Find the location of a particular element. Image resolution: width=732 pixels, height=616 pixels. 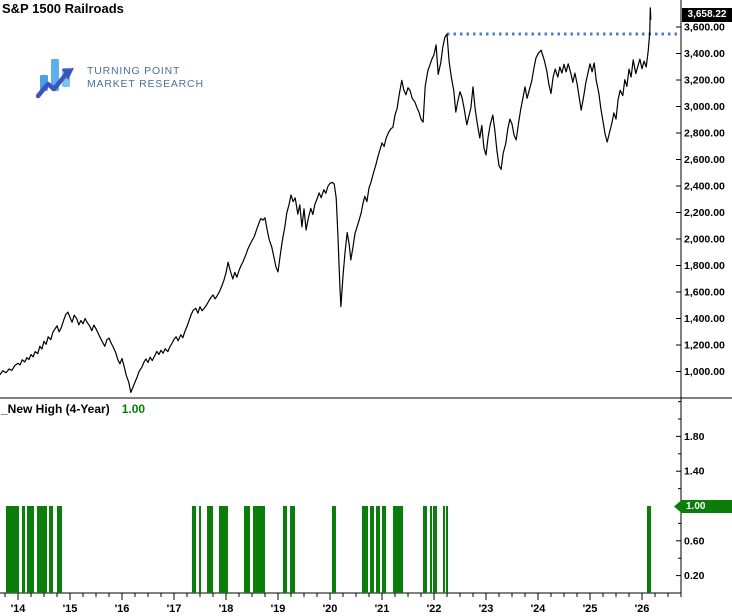

x-tick-label: '17 is located at coordinates (174, 609).